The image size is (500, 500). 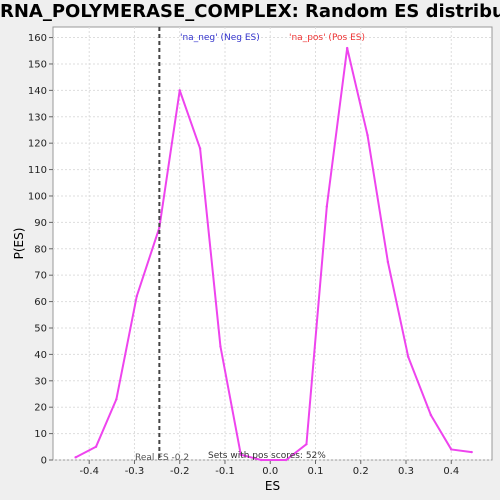 What do you see at coordinates (89, 471) in the screenshot?
I see `x-tick-label: -0.4` at bounding box center [89, 471].